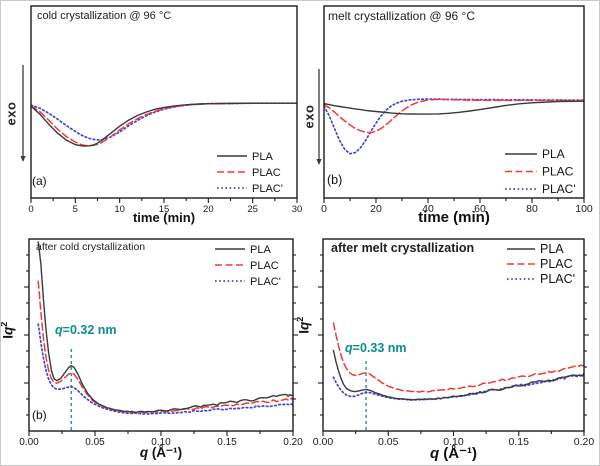 The width and height of the screenshot is (600, 466). I want to click on panel-letter: (a), so click(39, 181).